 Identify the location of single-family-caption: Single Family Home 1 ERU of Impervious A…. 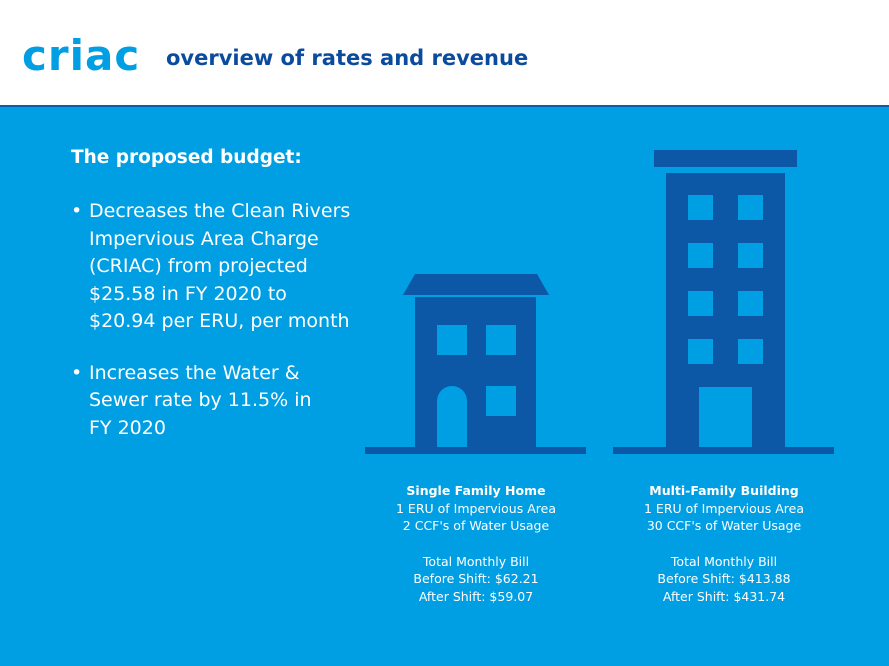
(476, 543).